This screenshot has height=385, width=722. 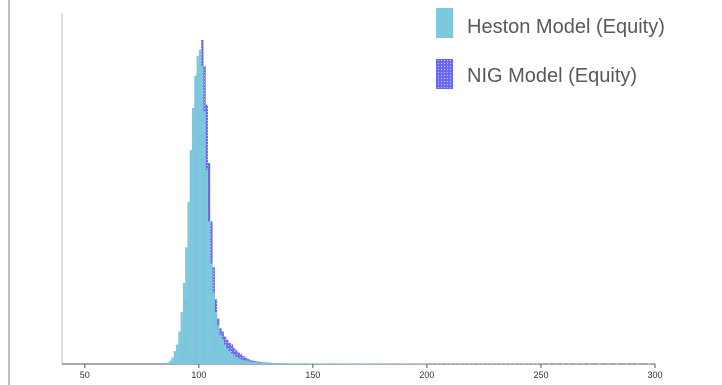 I want to click on legend-swatch-nig, so click(x=444, y=74).